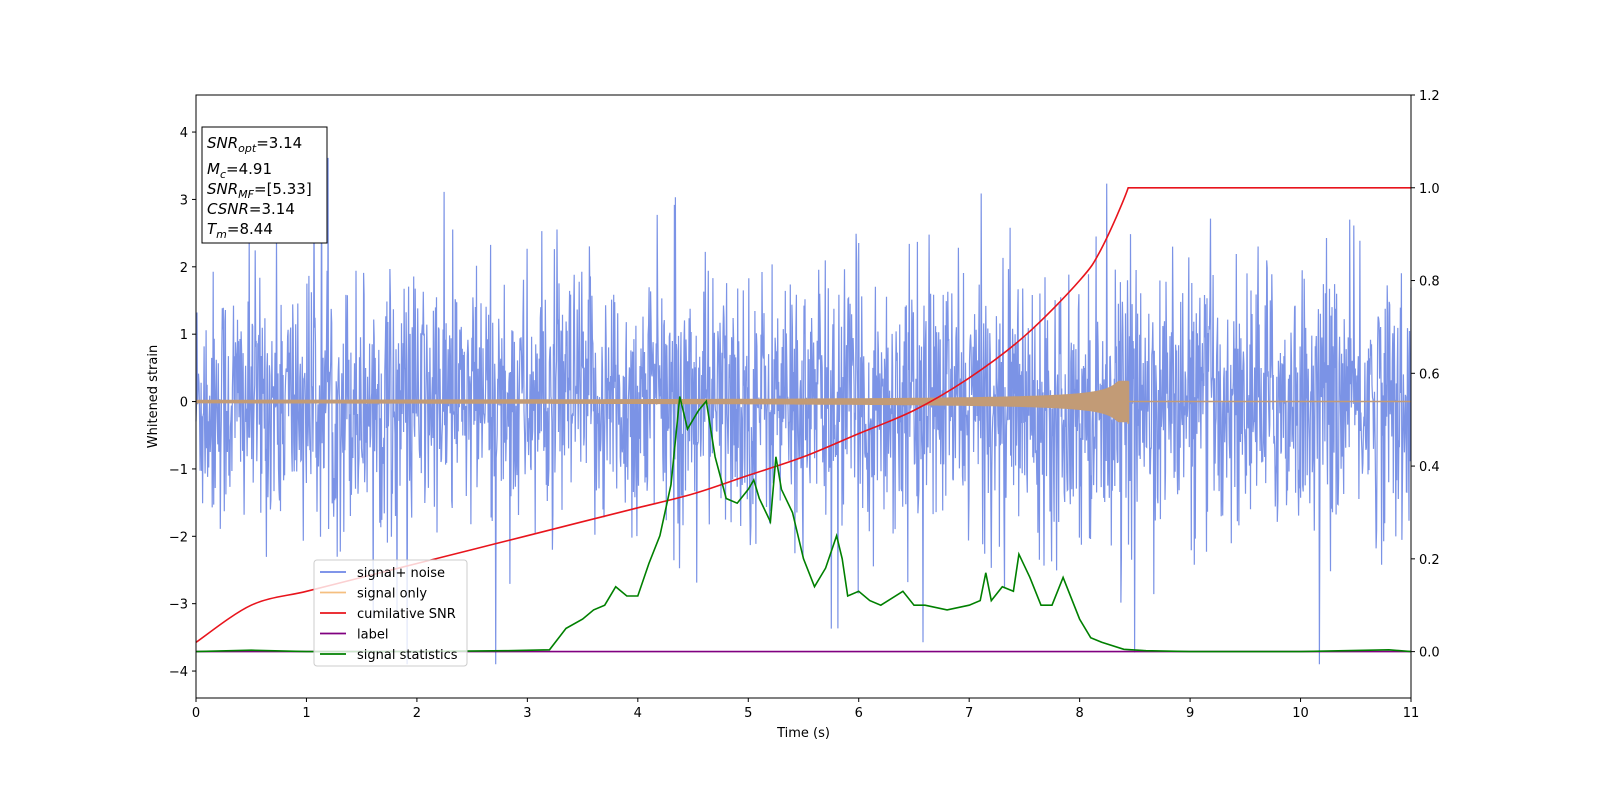  I want to click on info-line: CSNR=3.14, so click(251, 209).